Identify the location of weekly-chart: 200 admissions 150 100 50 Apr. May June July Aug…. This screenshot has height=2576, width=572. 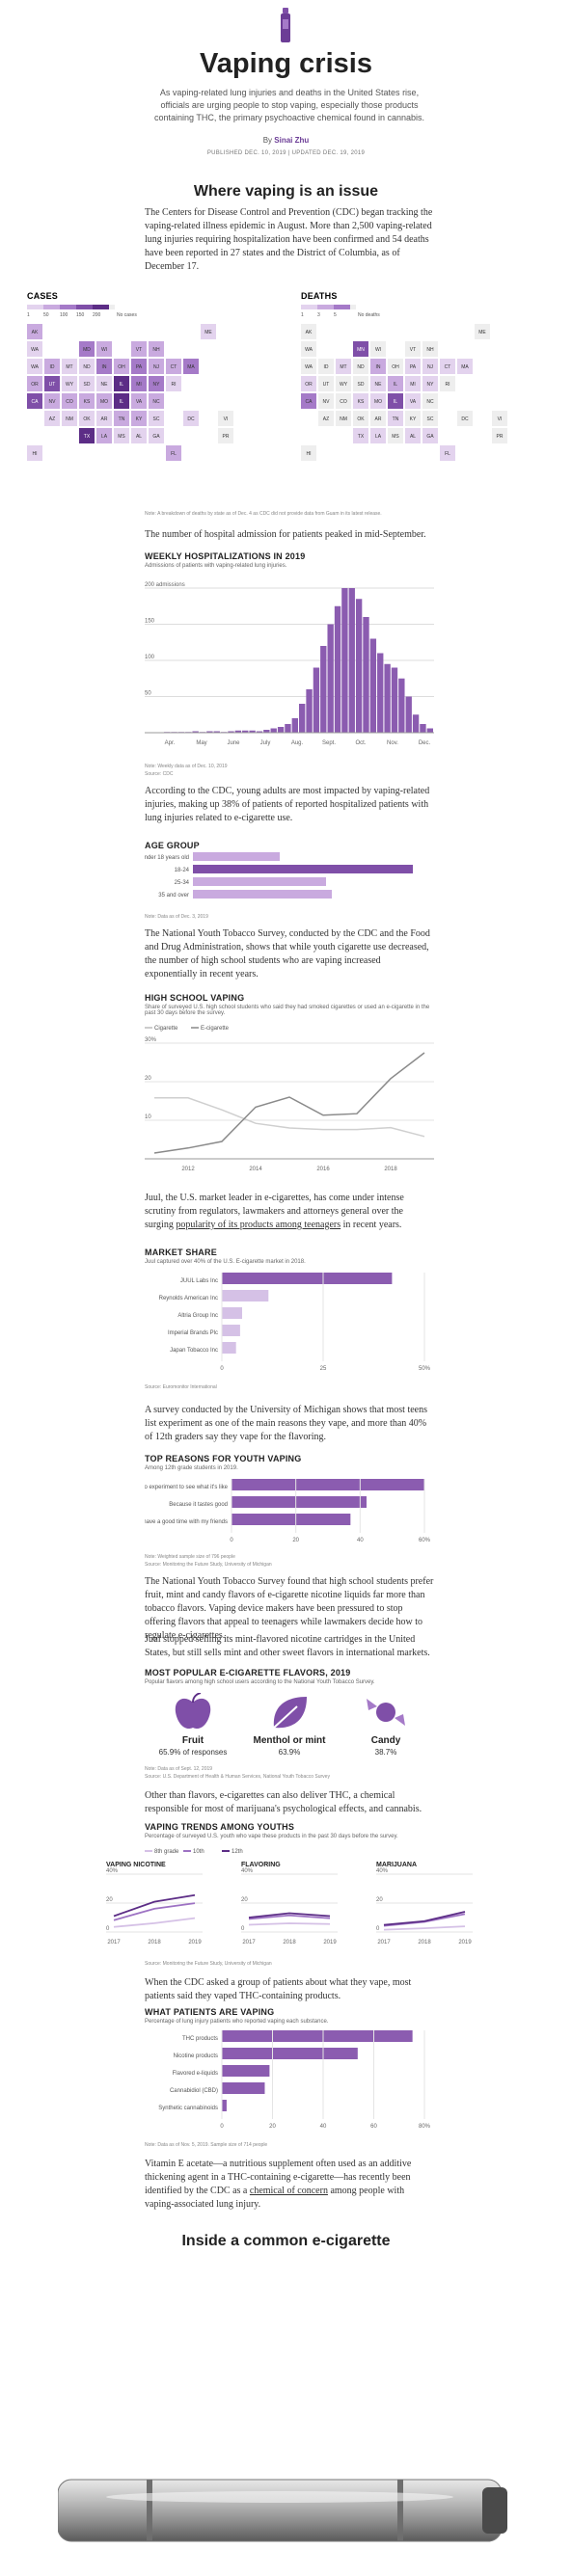
(289, 664).